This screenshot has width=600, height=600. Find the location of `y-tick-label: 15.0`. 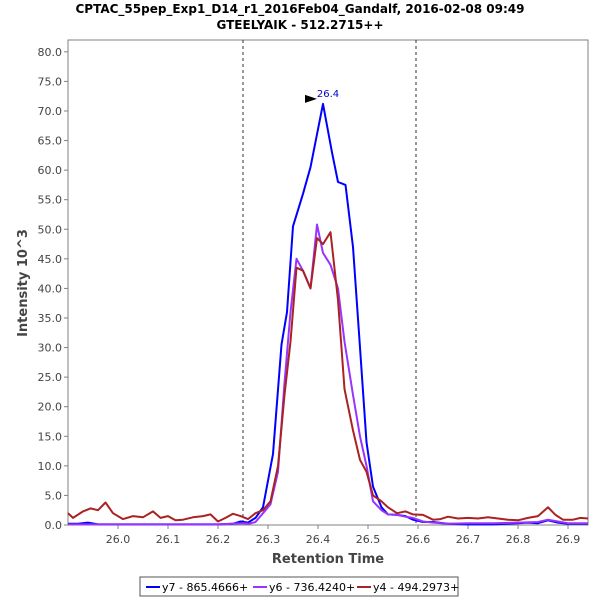

y-tick-label: 15.0 is located at coordinates (50, 436).